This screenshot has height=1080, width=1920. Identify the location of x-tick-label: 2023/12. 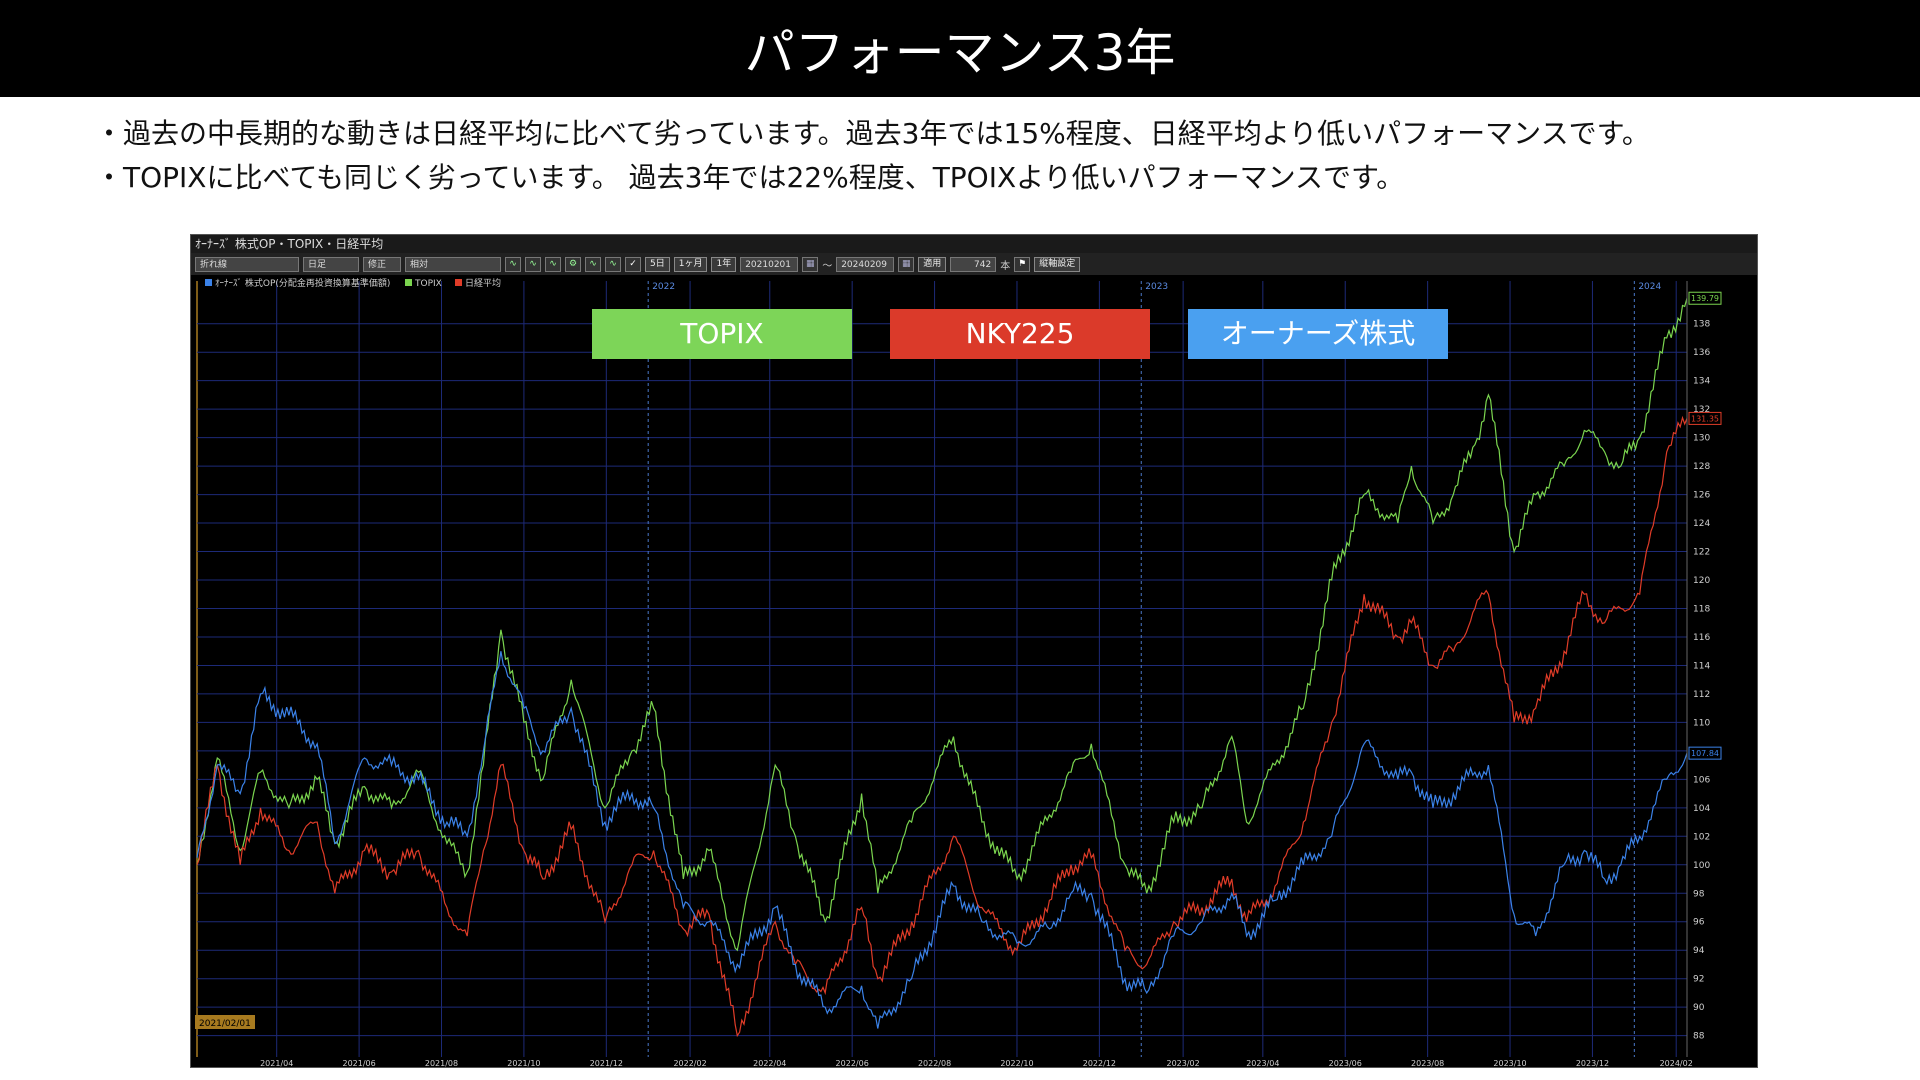
(1592, 1063).